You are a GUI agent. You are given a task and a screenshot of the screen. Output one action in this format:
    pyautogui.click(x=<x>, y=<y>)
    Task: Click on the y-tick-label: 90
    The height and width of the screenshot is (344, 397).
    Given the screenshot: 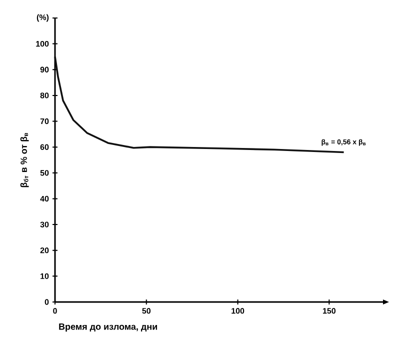 What is the action you would take?
    pyautogui.click(x=44, y=69)
    